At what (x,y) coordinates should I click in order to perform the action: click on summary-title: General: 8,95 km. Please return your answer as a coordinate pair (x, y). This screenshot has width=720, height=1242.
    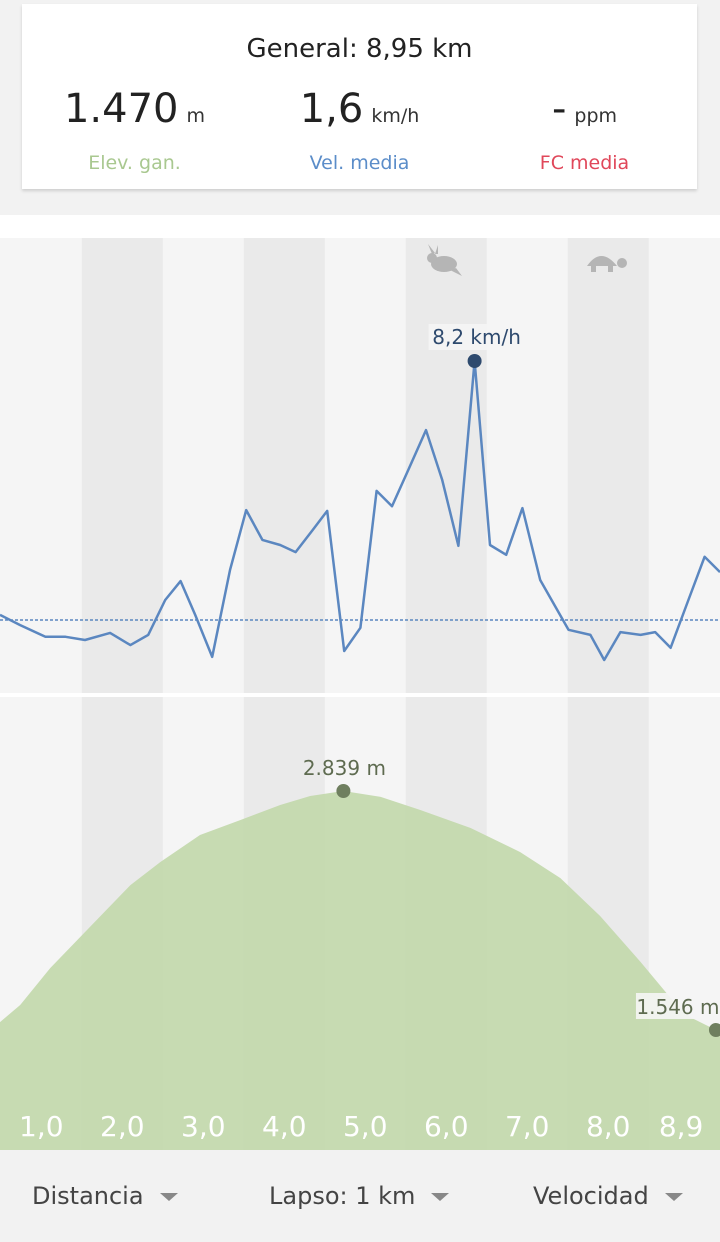
    Looking at the image, I should click on (359, 49).